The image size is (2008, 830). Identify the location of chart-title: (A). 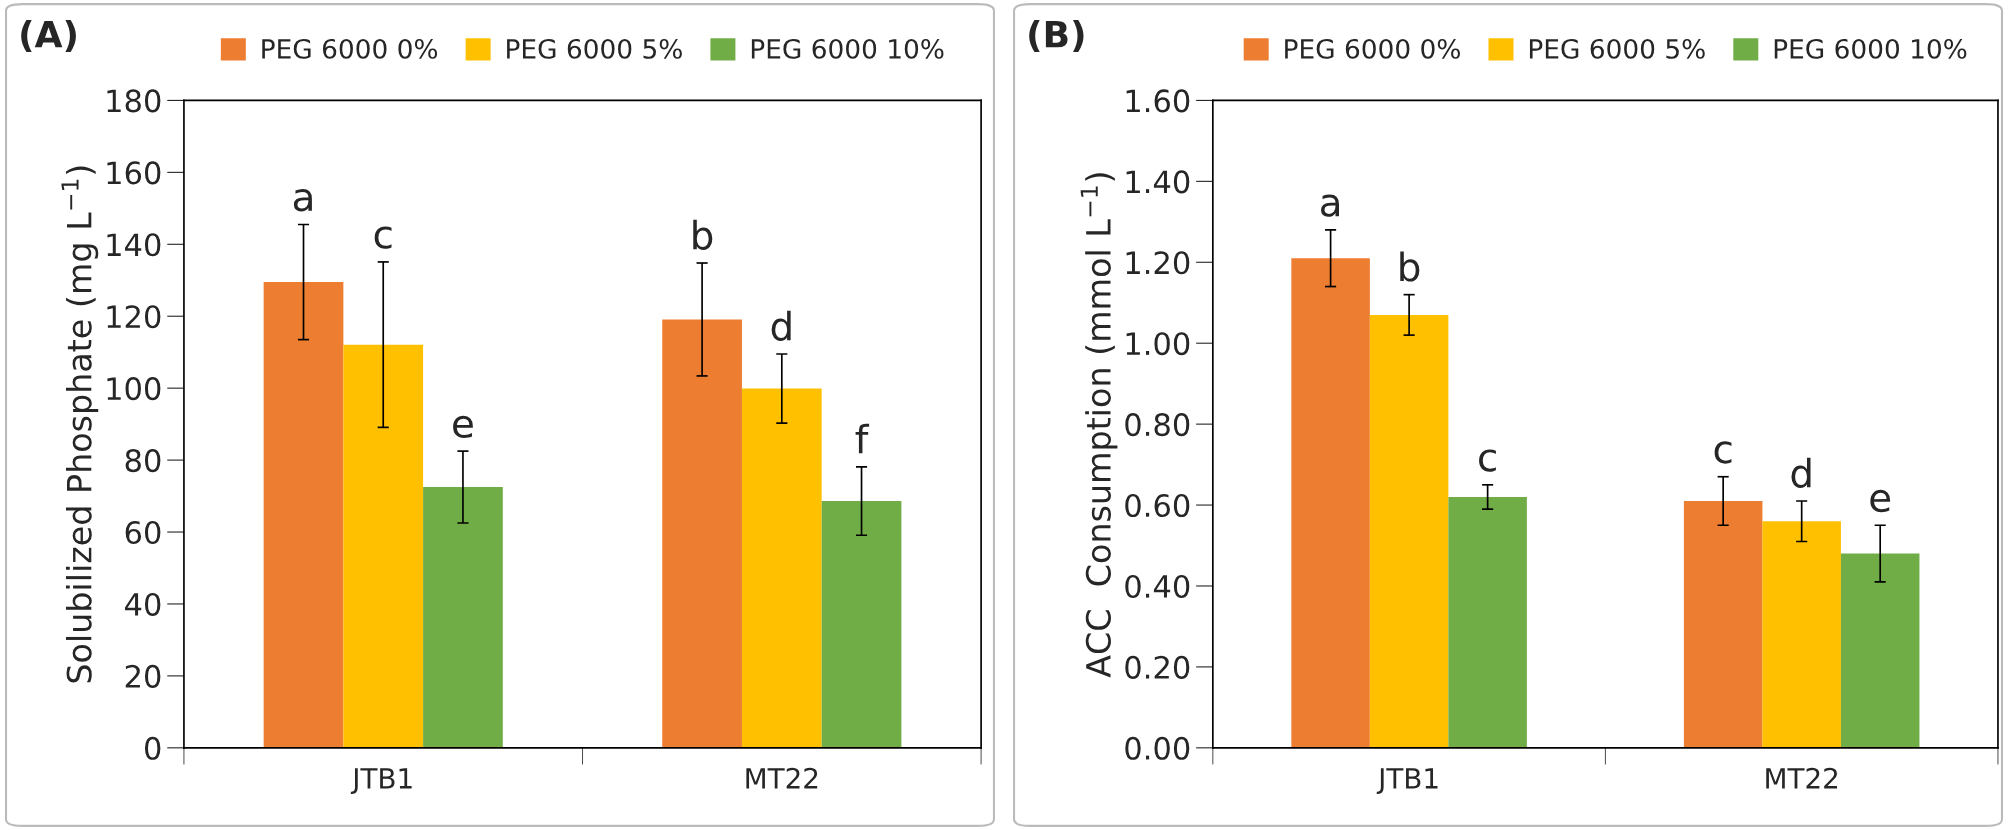
(48, 36).